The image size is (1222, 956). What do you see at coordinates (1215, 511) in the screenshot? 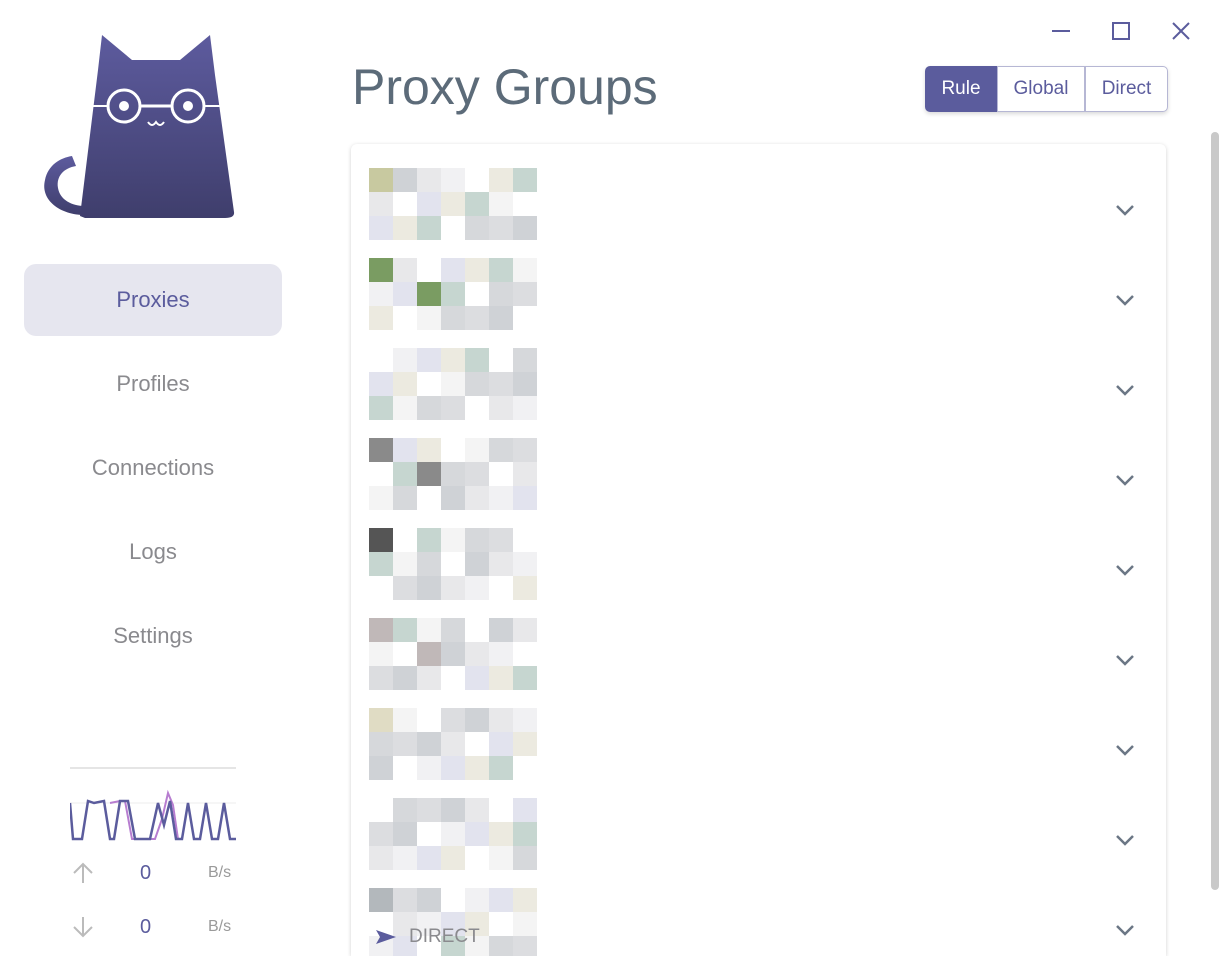
I see `scrollbar` at bounding box center [1215, 511].